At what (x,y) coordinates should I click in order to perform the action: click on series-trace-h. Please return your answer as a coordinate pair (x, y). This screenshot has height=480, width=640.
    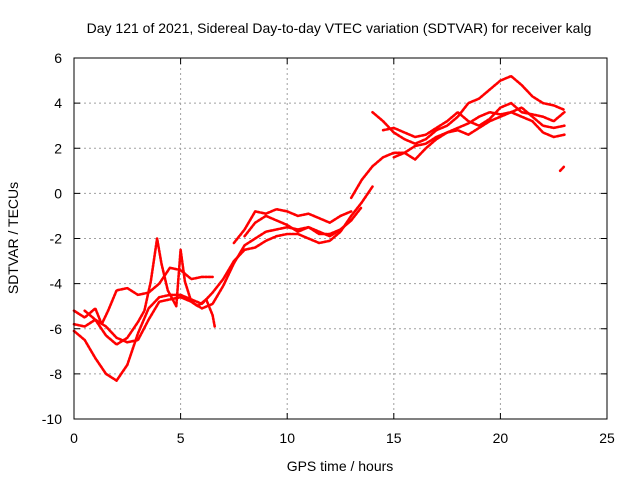
    Looking at the image, I should click on (468, 109).